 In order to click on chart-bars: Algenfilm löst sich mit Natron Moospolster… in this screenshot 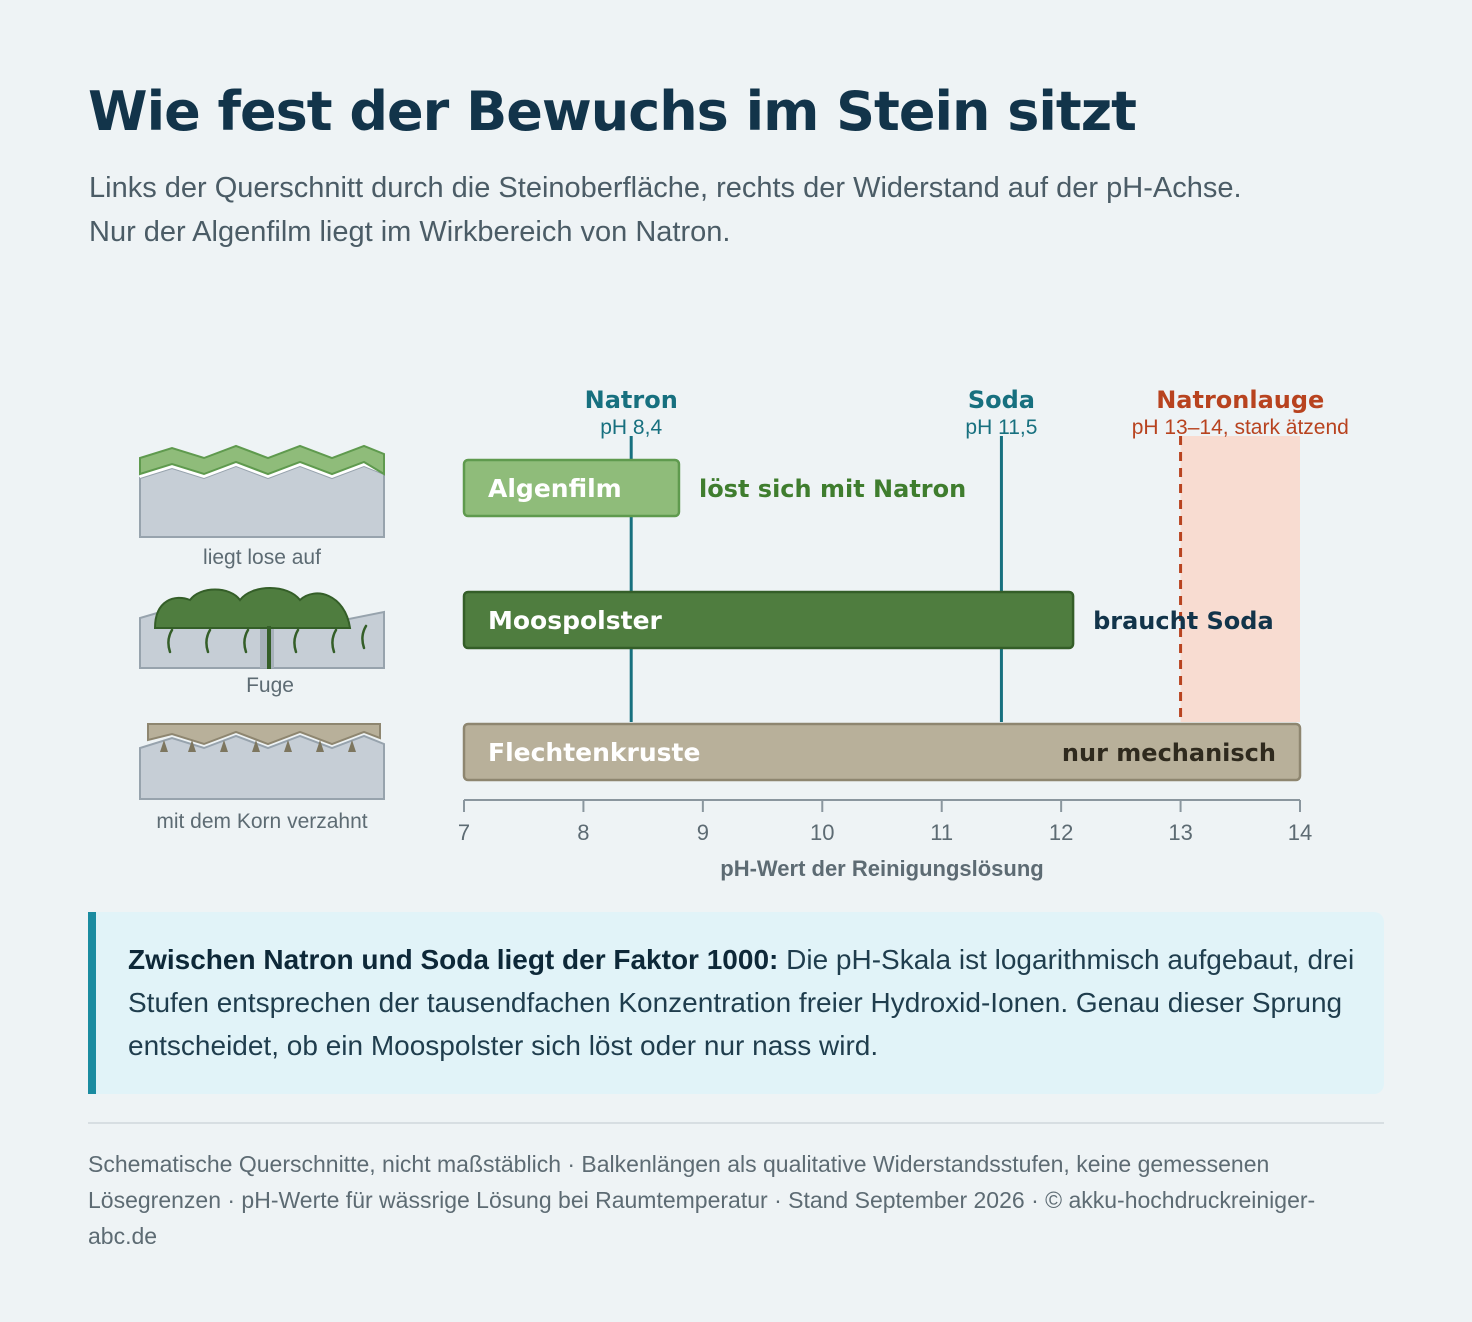, I will do `click(882, 620)`.